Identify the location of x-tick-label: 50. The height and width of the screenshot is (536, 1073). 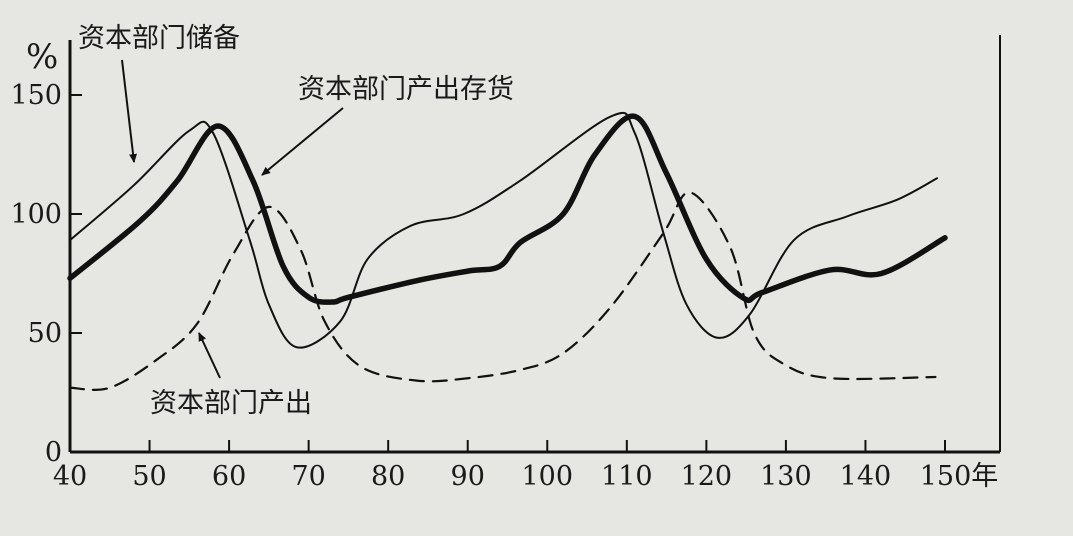
(149, 476).